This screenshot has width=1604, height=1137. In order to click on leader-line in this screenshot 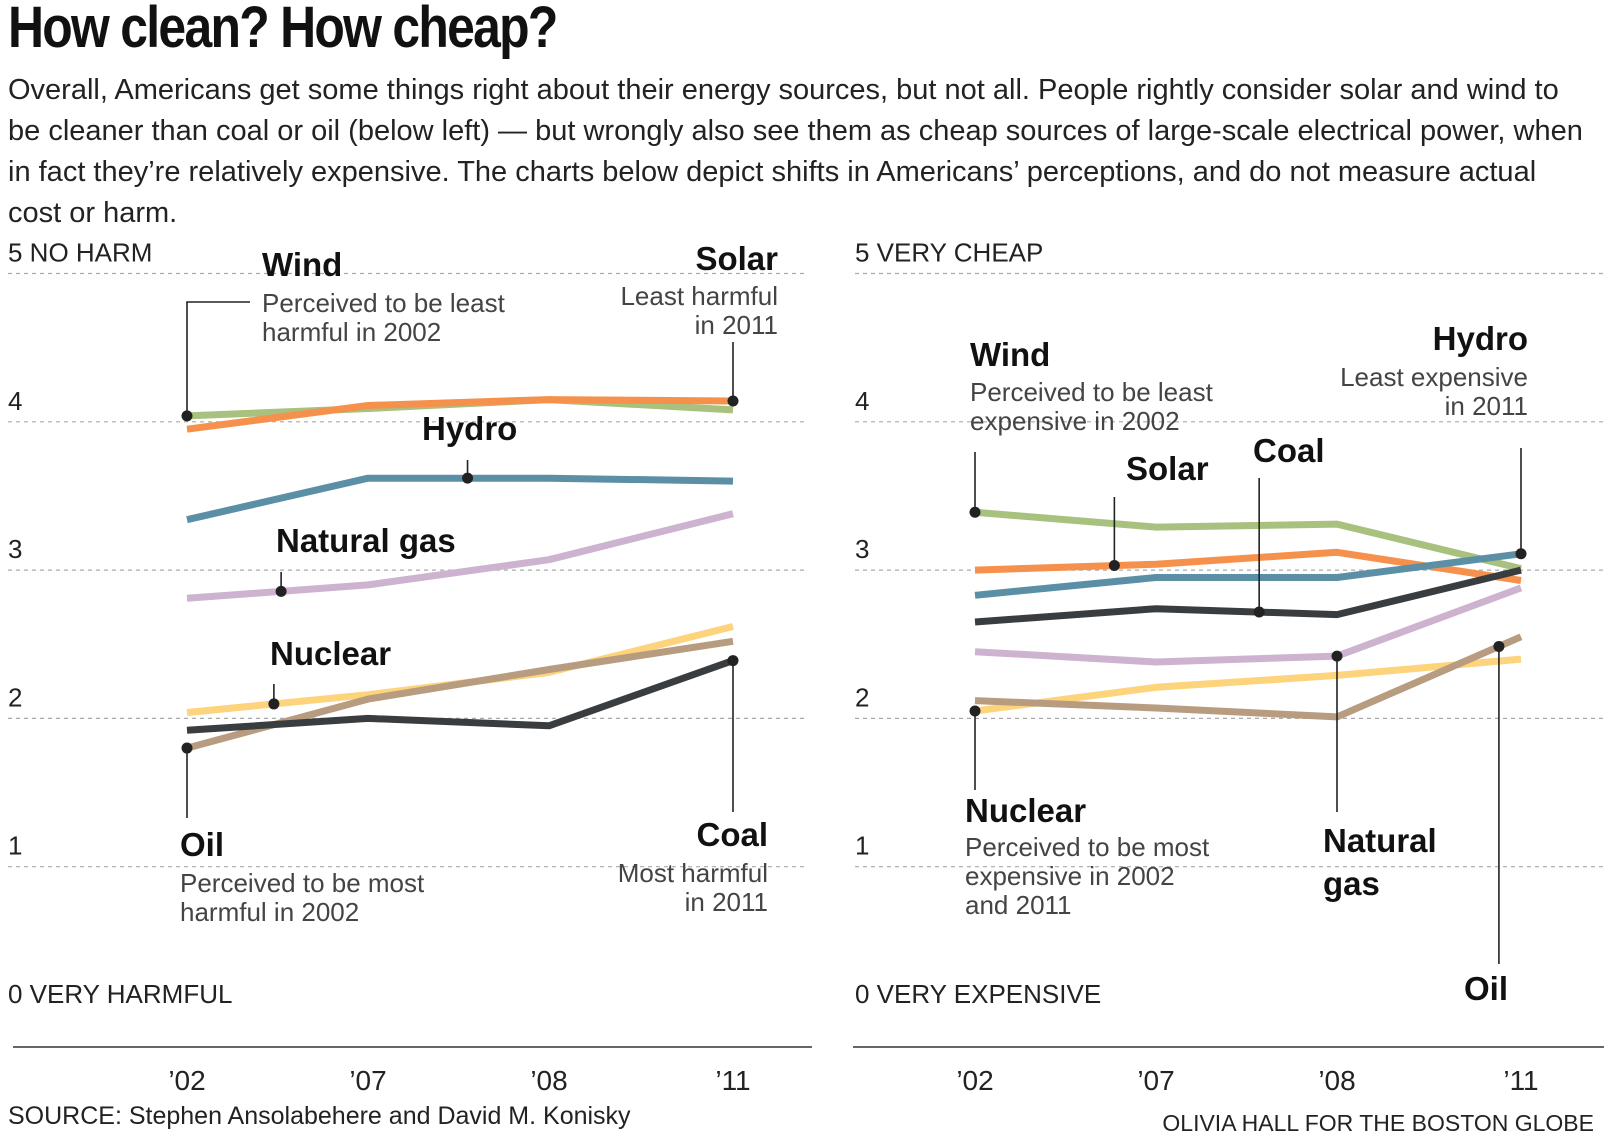, I will do `click(218, 358)`.